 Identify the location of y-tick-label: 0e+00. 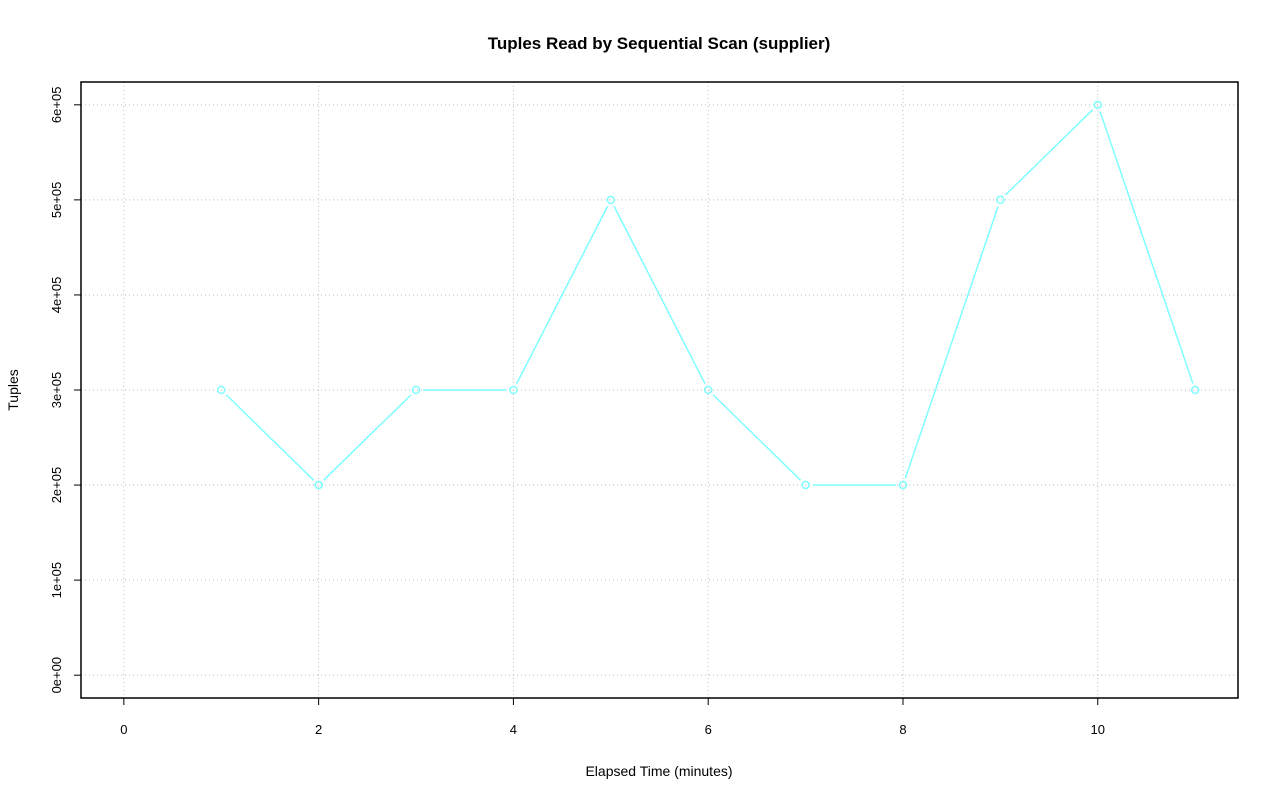
(56, 675).